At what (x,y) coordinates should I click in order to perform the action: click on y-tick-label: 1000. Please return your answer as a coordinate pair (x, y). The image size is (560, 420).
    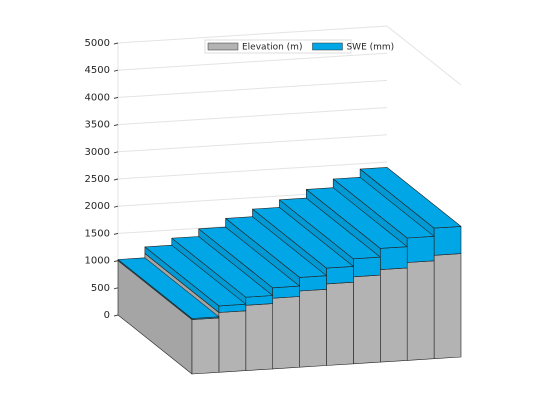
    Looking at the image, I should click on (97, 261).